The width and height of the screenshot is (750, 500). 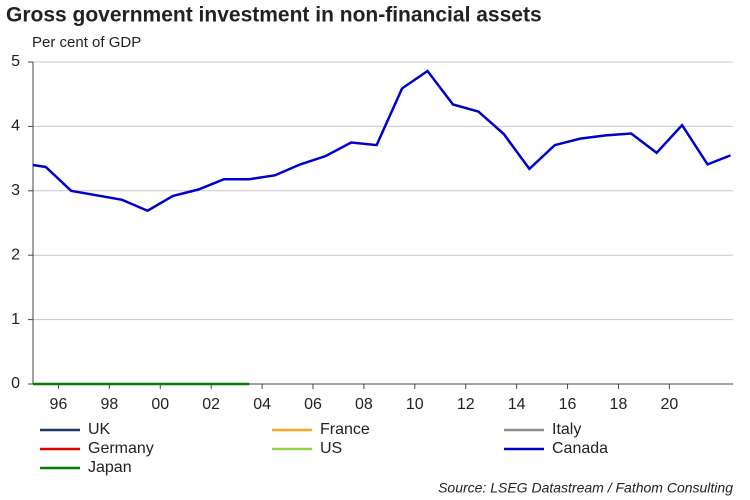 I want to click on x-tick-label: 06, so click(x=313, y=404).